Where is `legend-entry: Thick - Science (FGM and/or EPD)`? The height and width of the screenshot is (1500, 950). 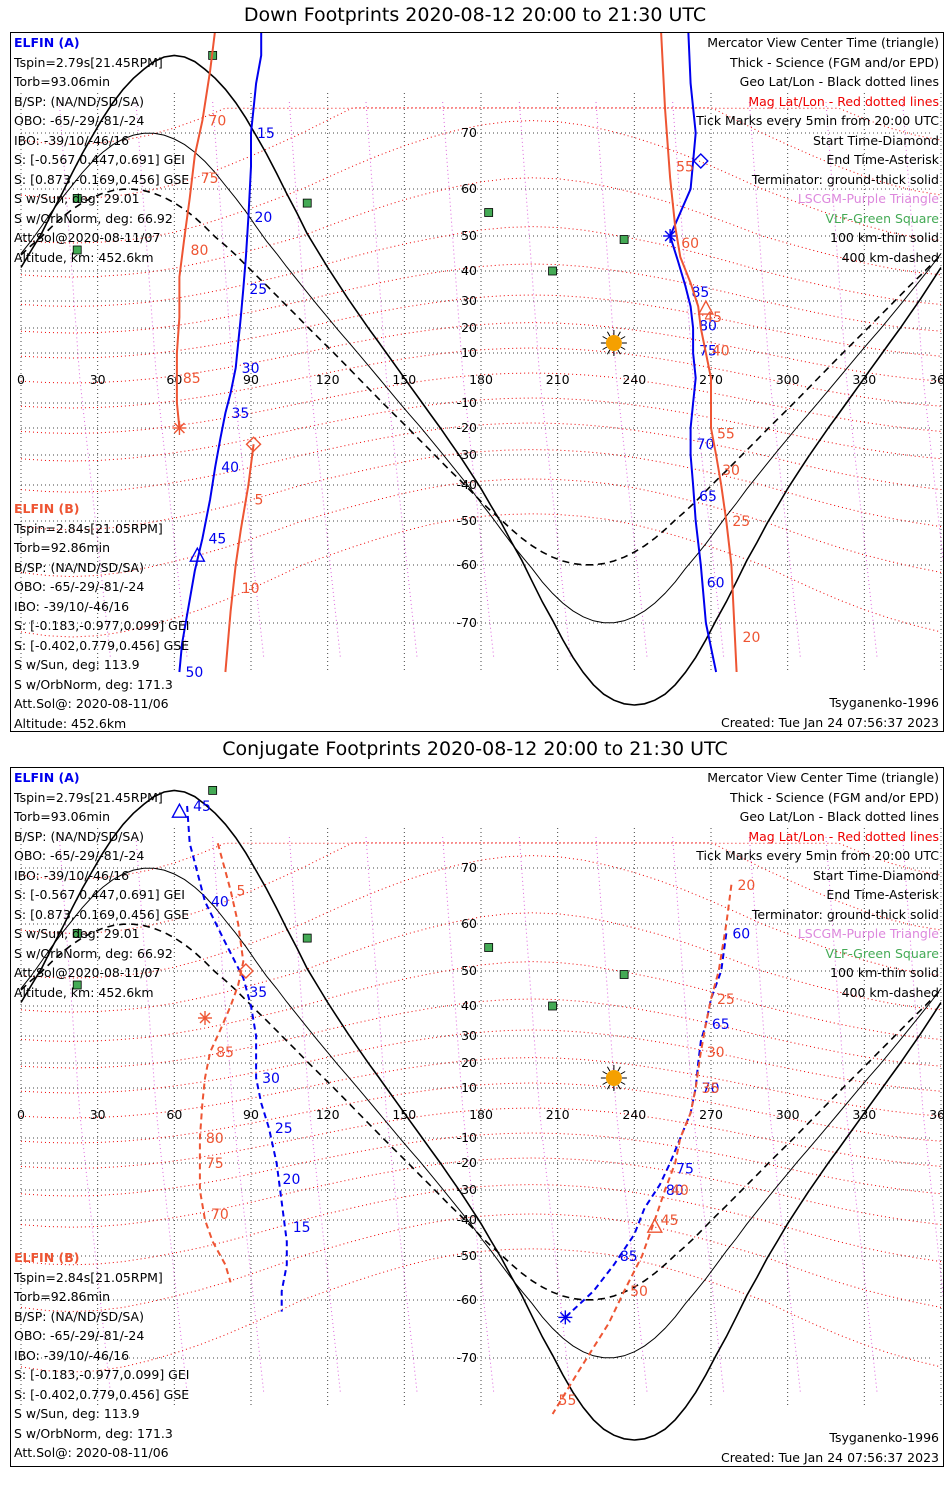
legend-entry: Thick - Science (FGM and/or EPD) is located at coordinates (834, 62).